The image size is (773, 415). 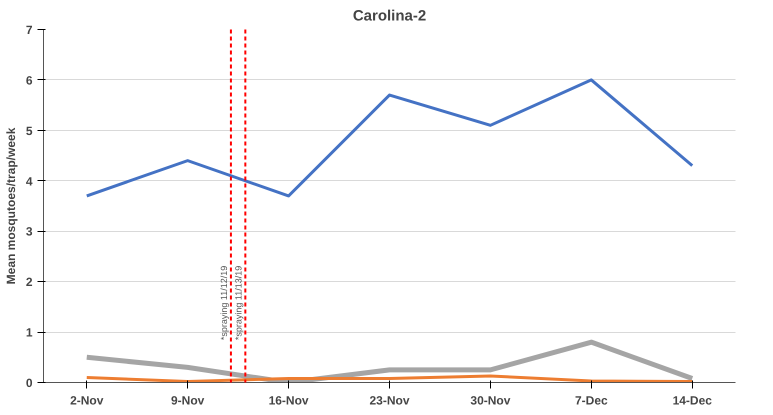 I want to click on y-tick-label: 3, so click(x=29, y=231).